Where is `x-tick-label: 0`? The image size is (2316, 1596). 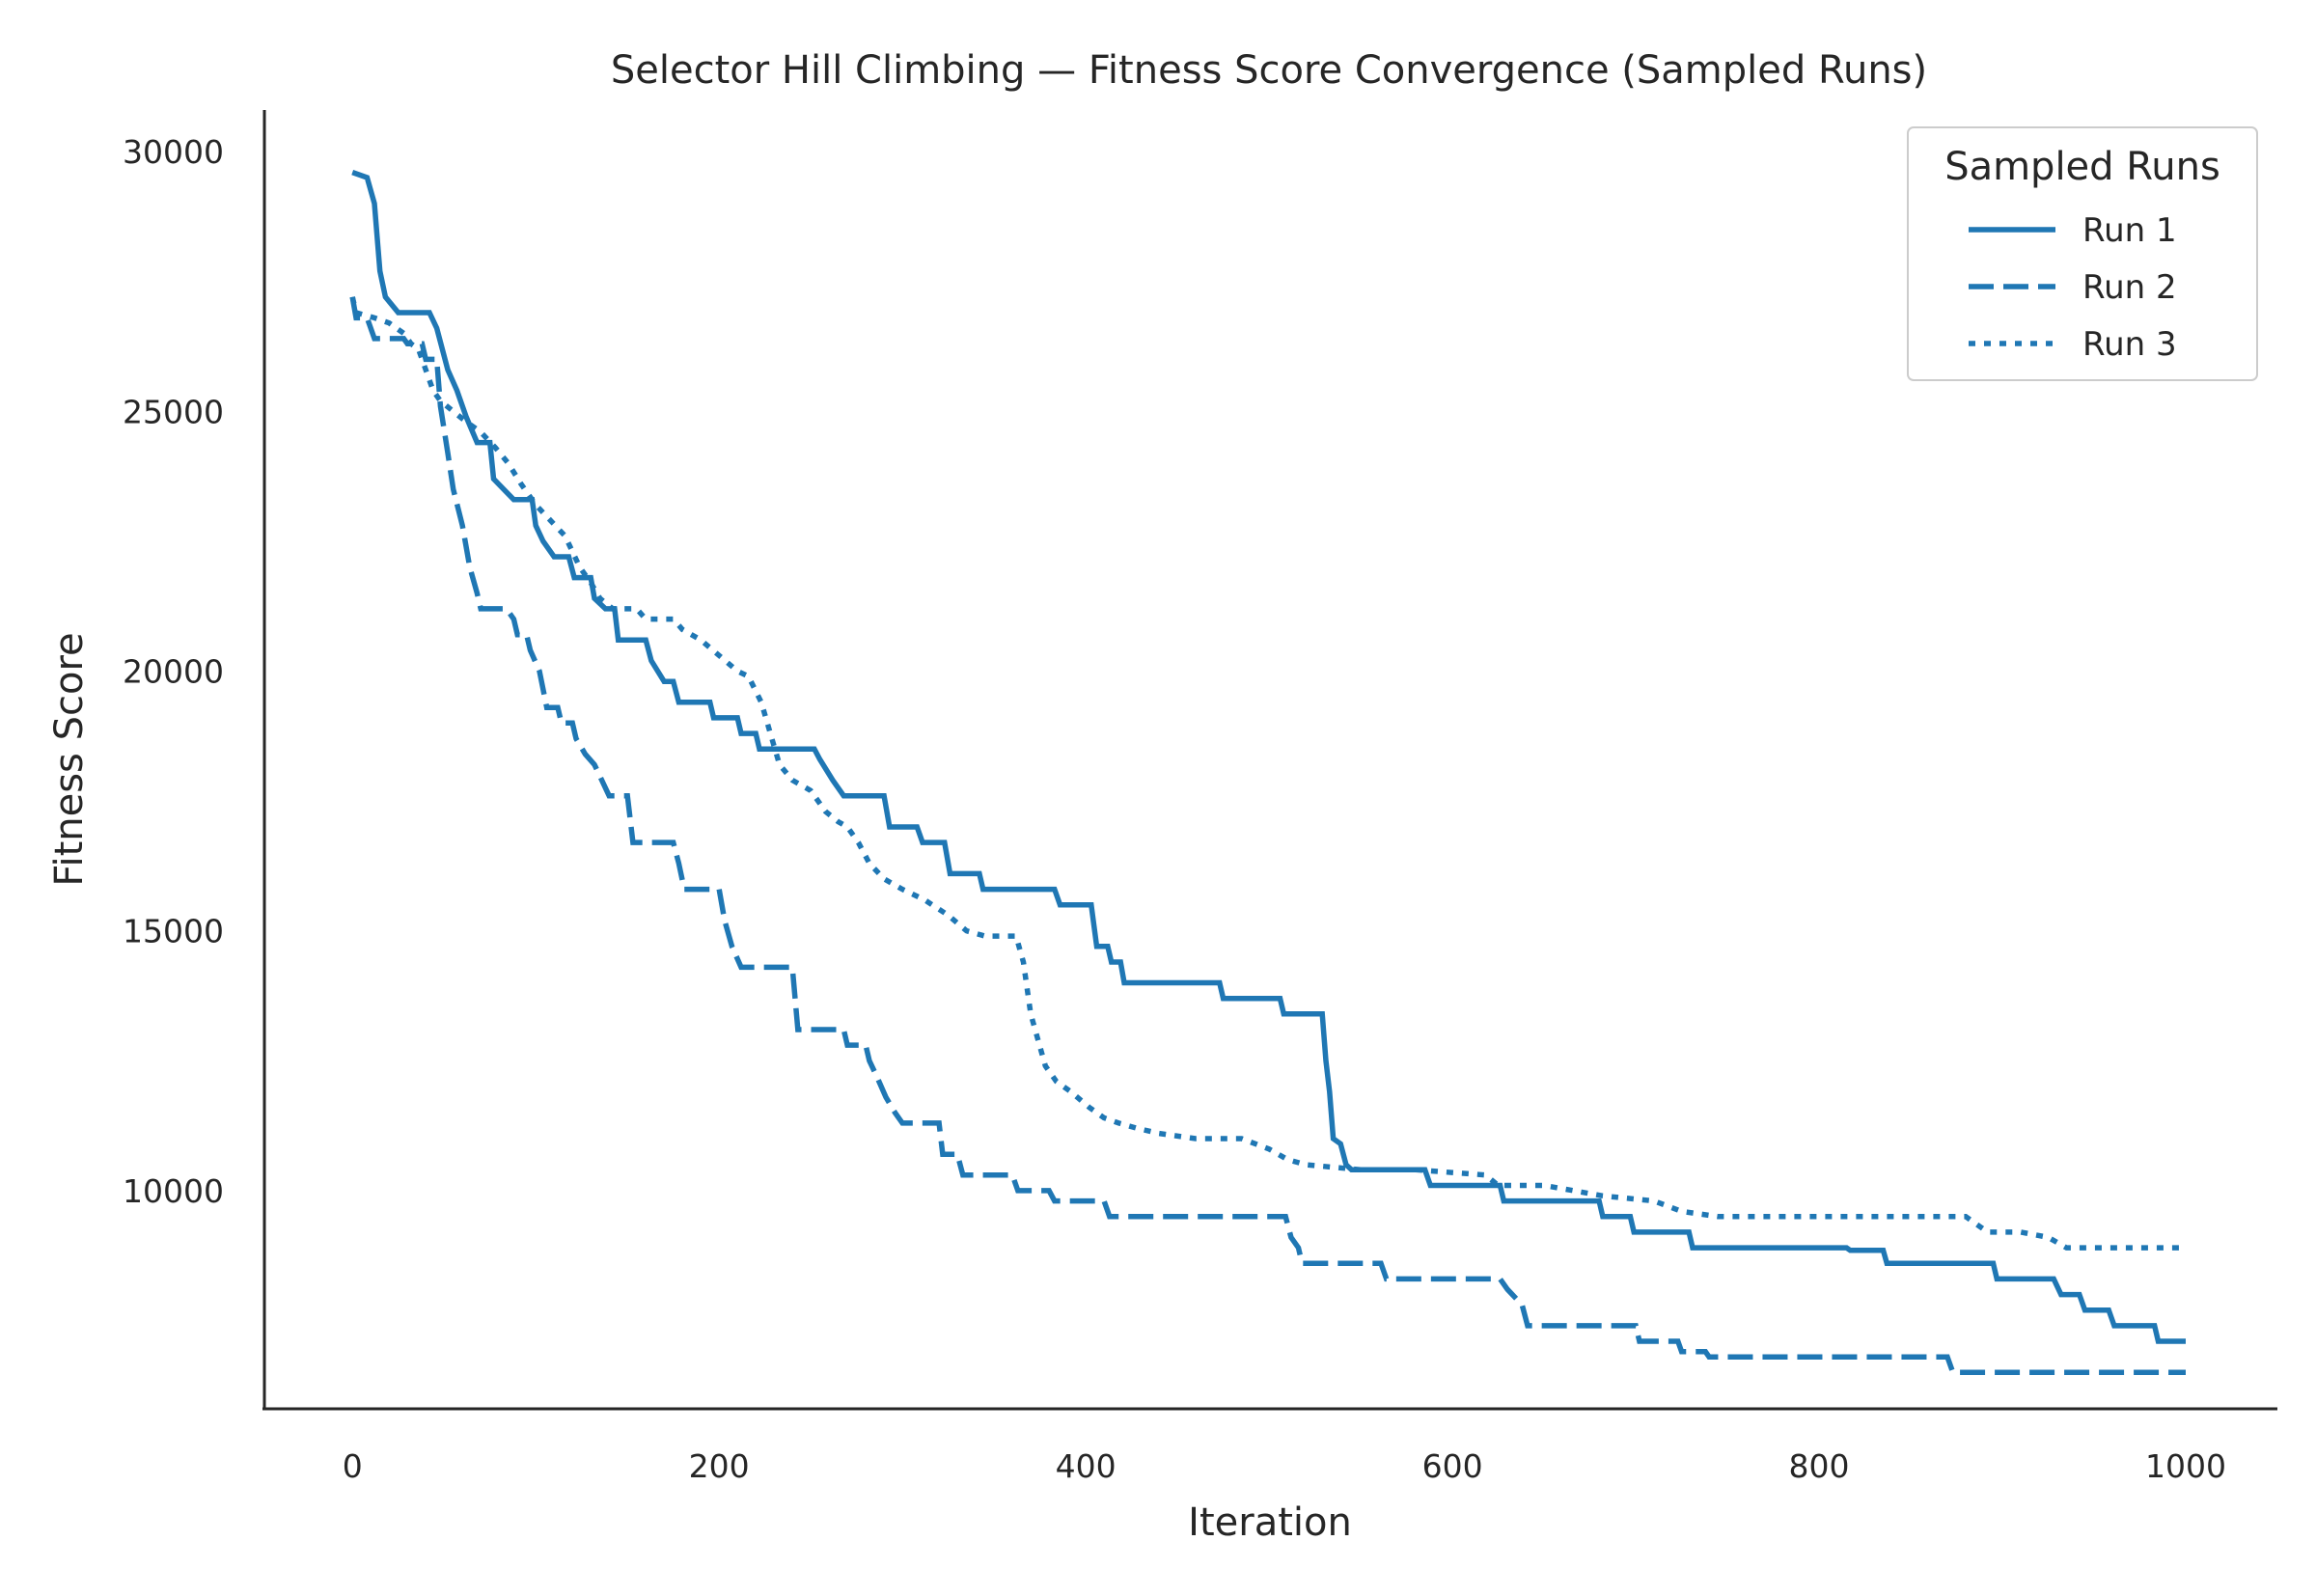
x-tick-label: 0 is located at coordinates (353, 1466).